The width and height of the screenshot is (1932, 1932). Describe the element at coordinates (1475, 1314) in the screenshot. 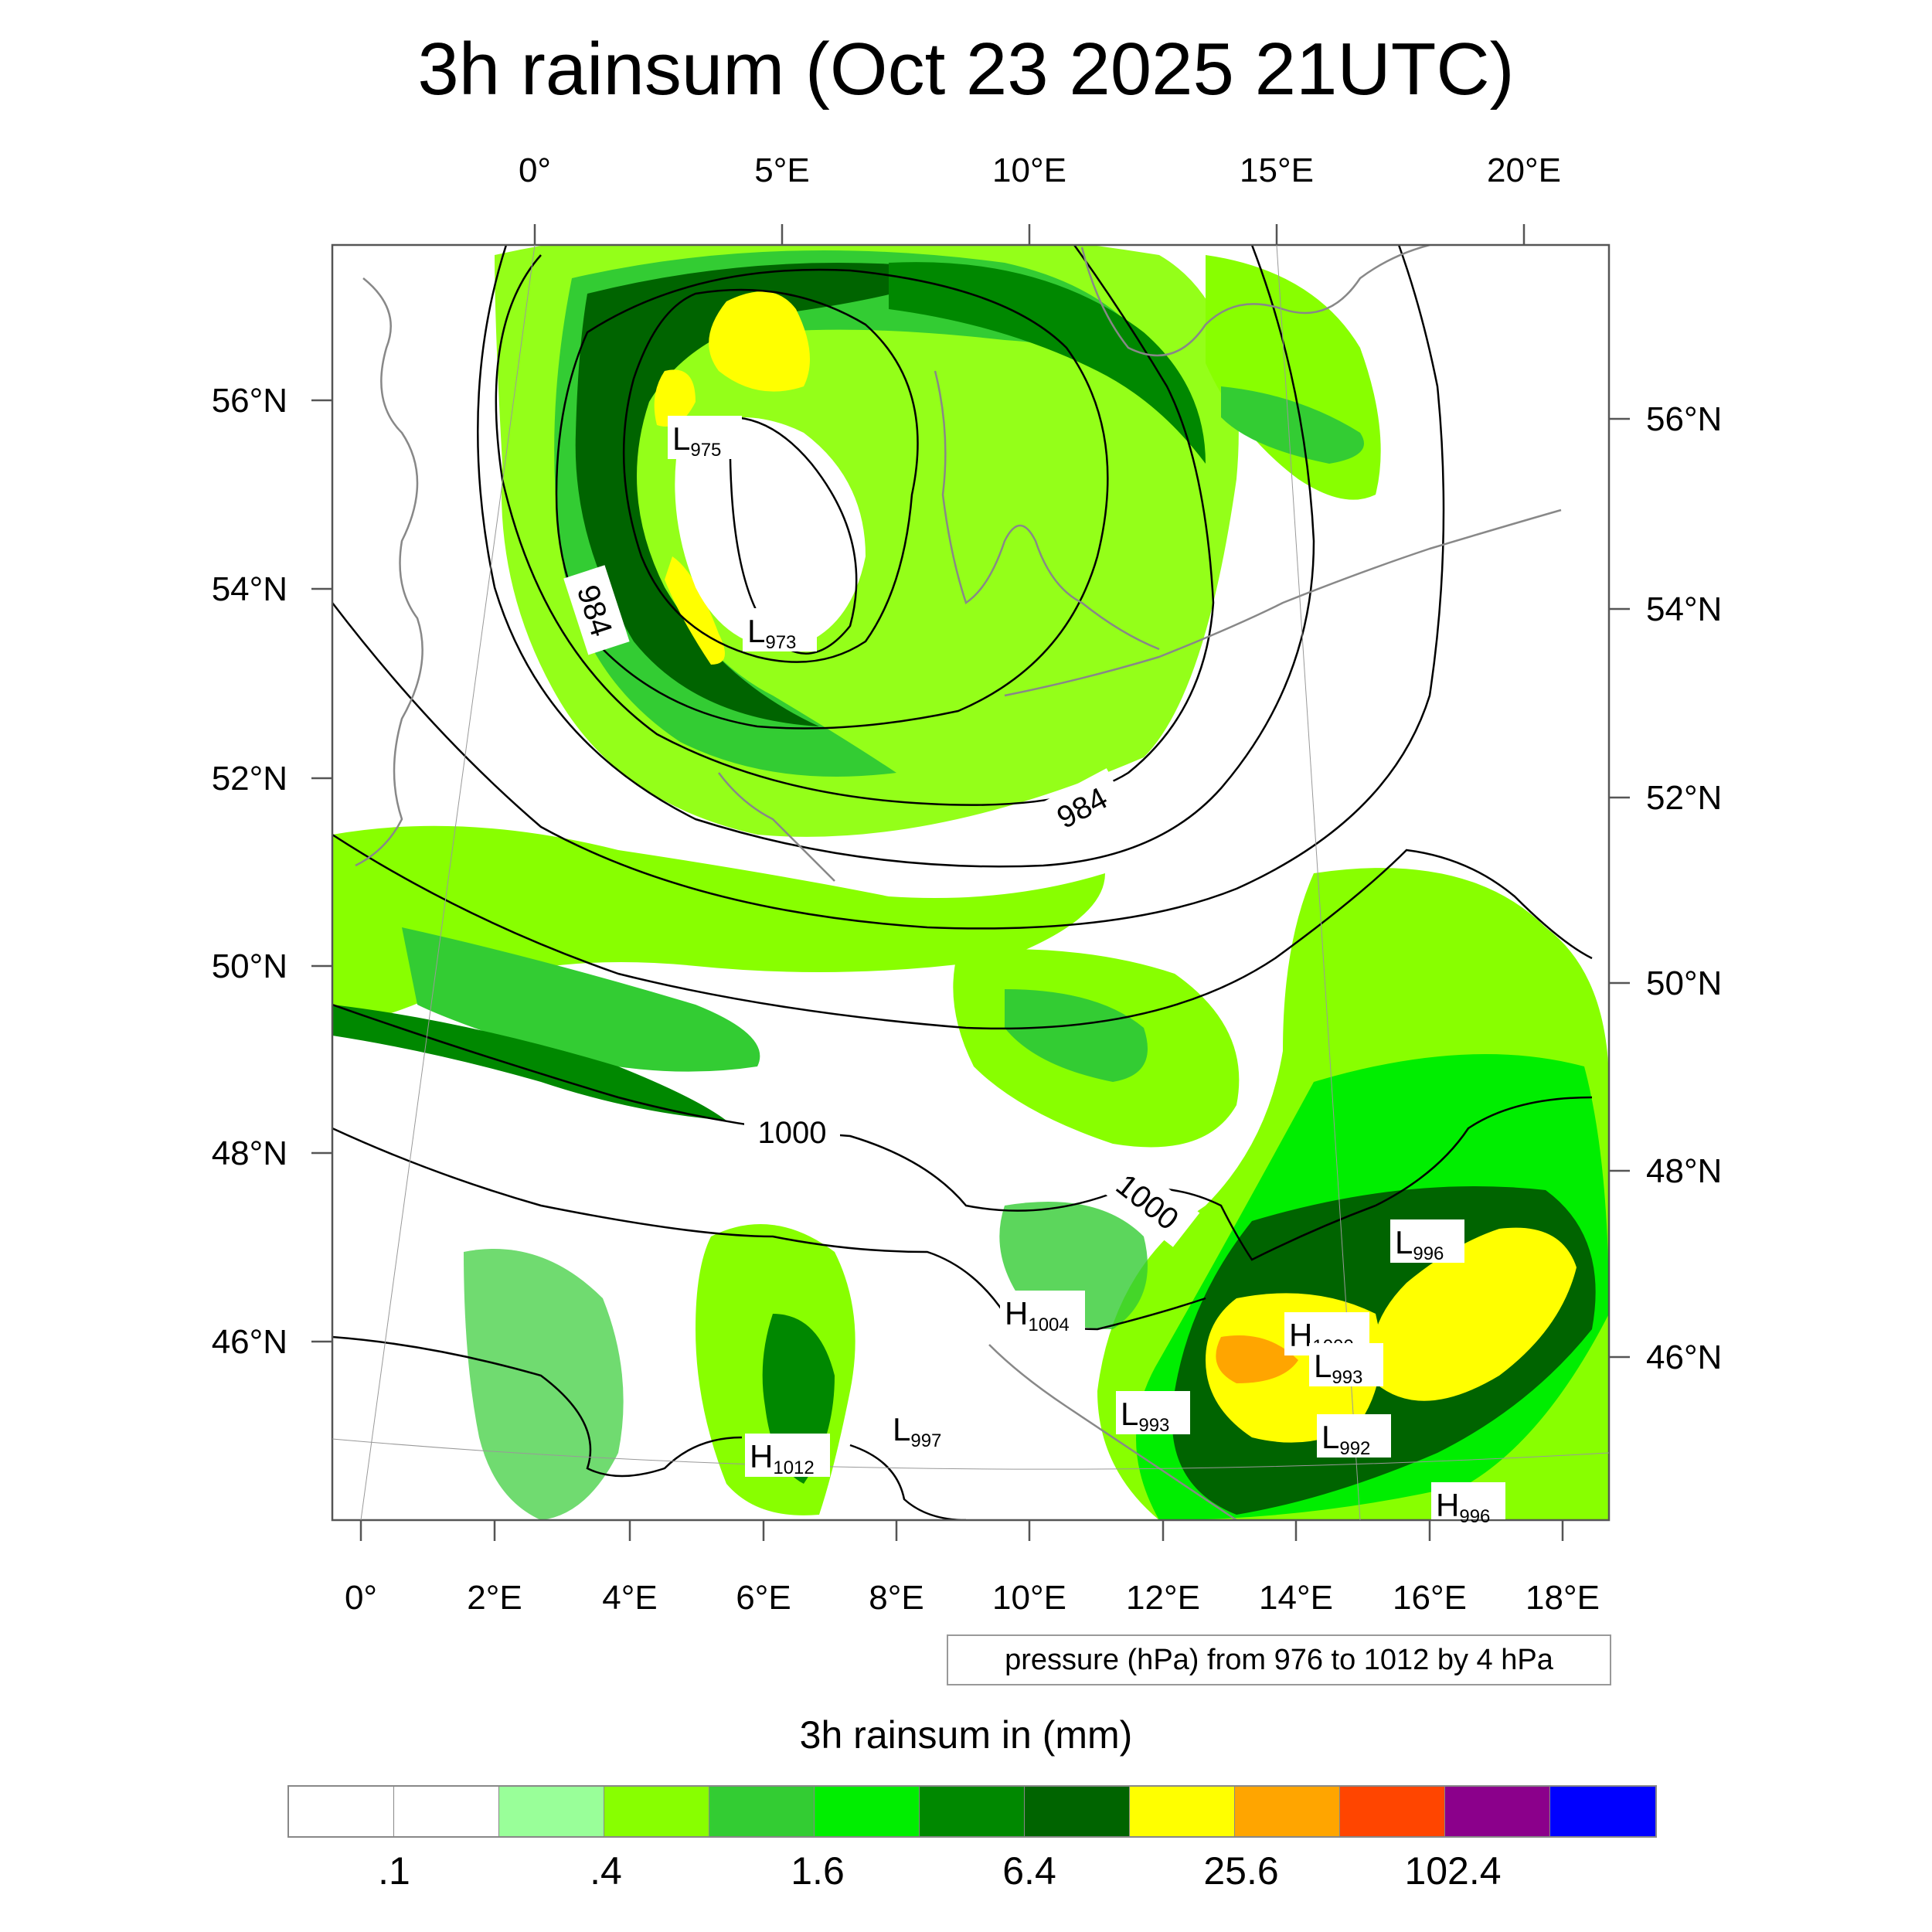

I see `rain-heavy-east` at that location.